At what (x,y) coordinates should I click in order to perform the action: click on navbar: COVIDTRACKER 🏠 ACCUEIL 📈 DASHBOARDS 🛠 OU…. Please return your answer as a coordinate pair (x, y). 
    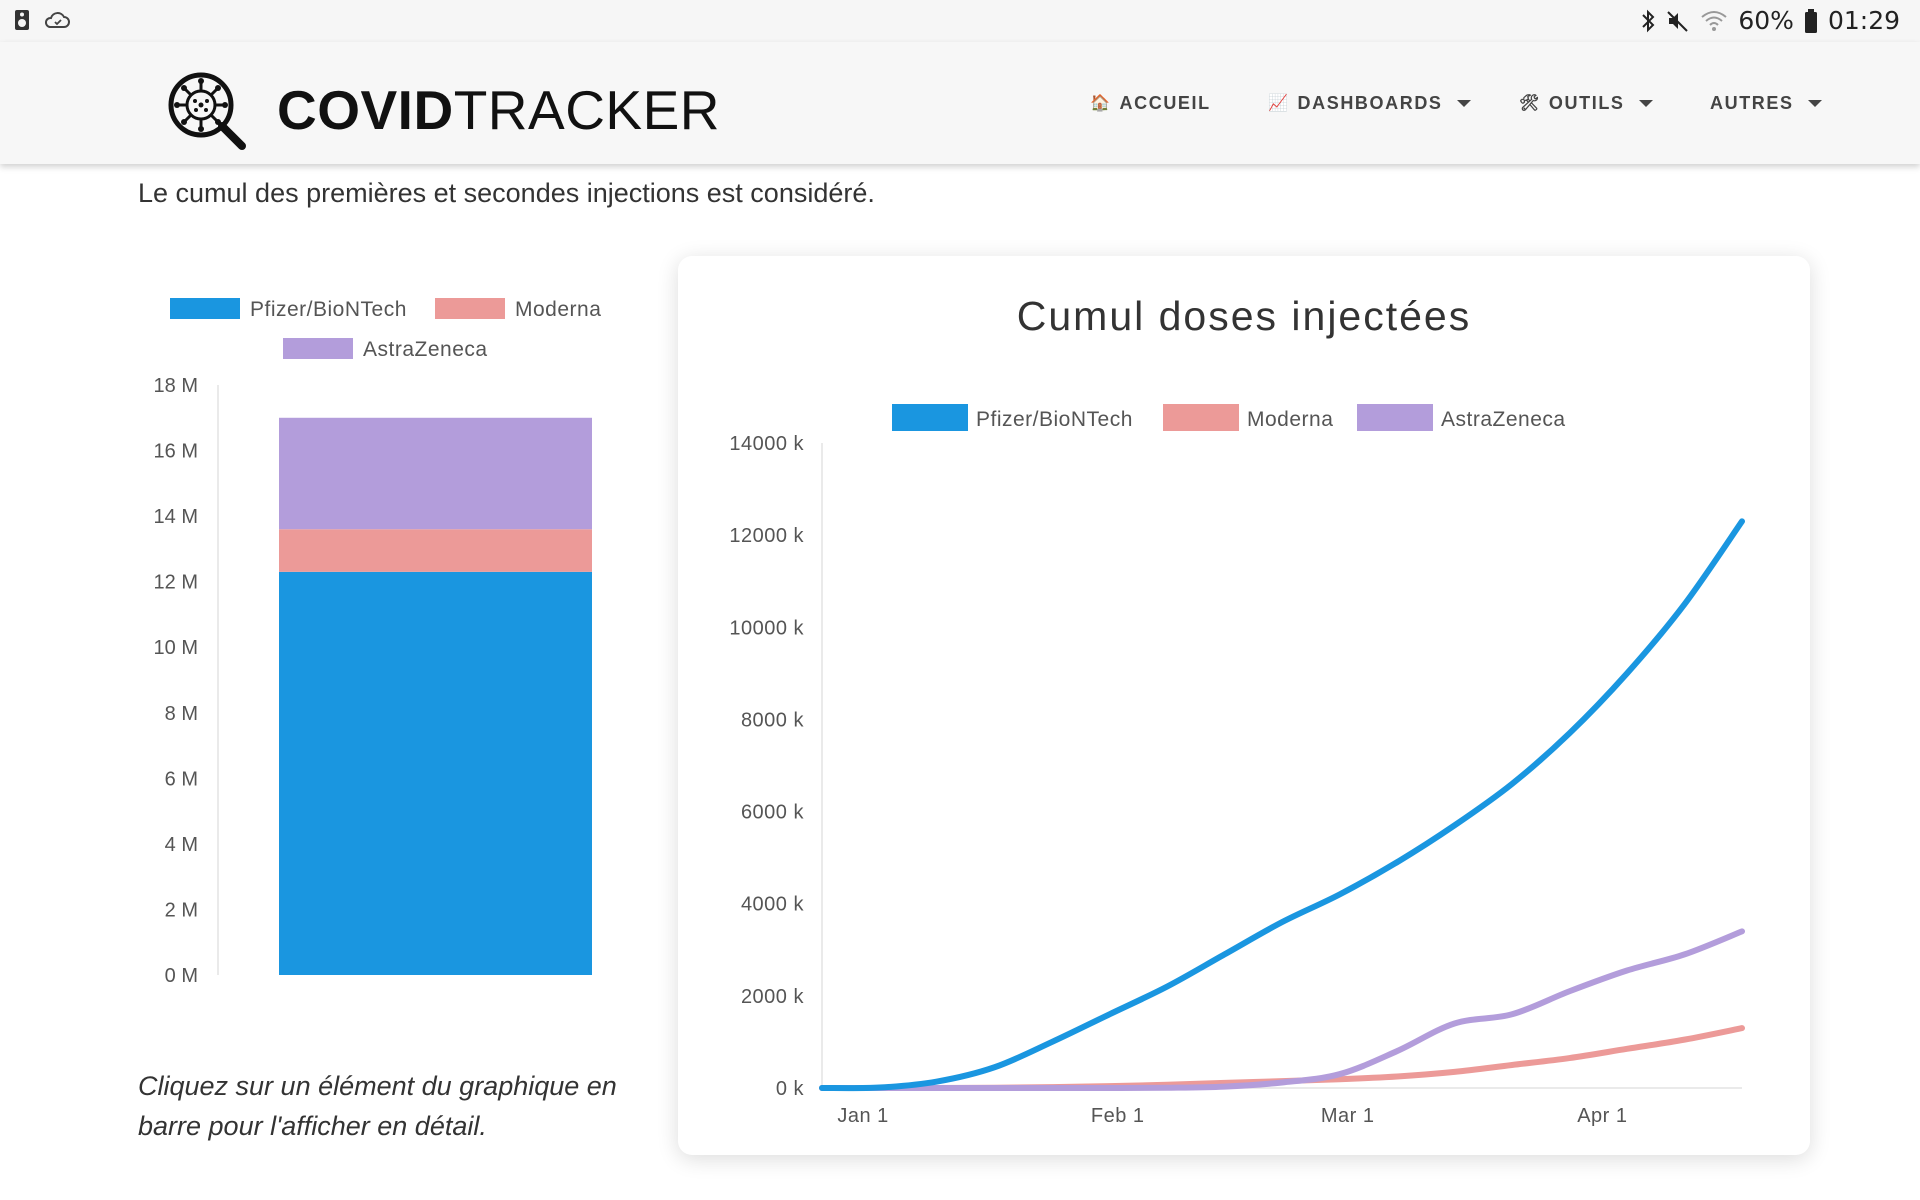
    Looking at the image, I should click on (960, 103).